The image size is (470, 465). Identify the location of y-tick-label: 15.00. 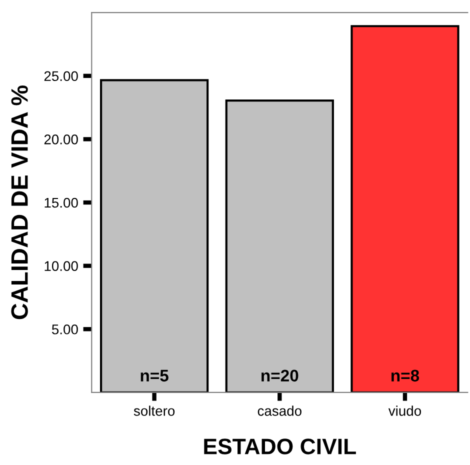
(61, 203).